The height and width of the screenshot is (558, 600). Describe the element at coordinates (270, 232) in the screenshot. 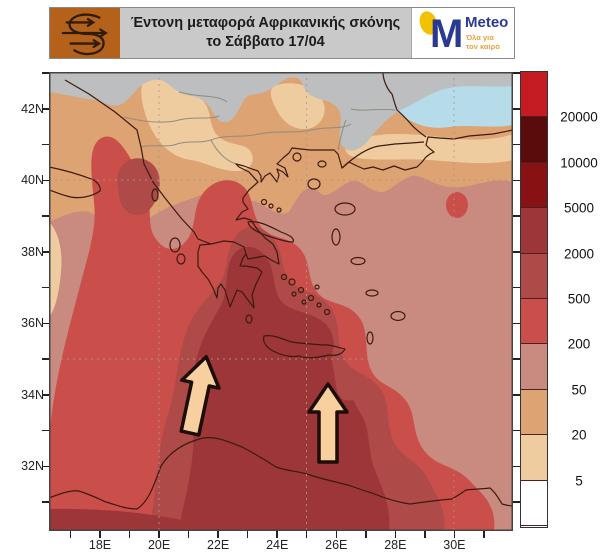

I see `coast-euboea` at that location.